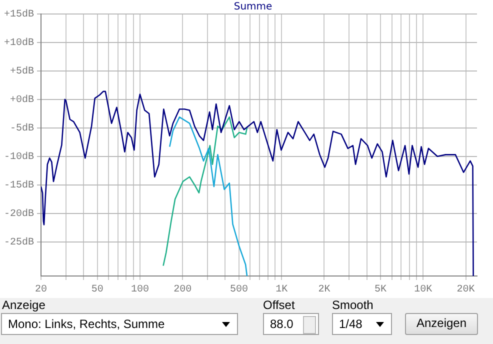  Describe the element at coordinates (19, 242) in the screenshot. I see `y-tick-label: -25dB` at that location.